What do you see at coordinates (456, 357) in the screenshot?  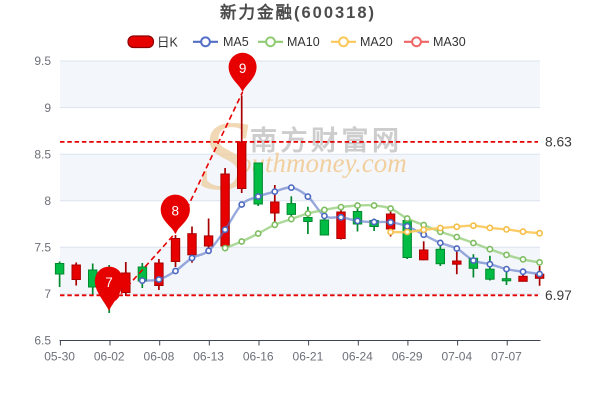 I see `svg-text: 07-04` at bounding box center [456, 357].